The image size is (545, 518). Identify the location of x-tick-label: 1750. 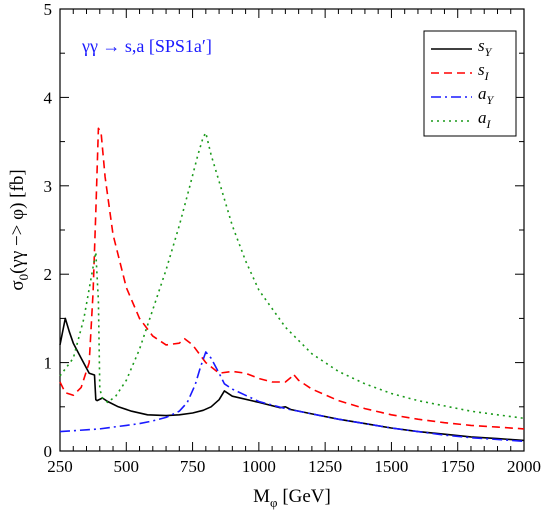
(458, 466).